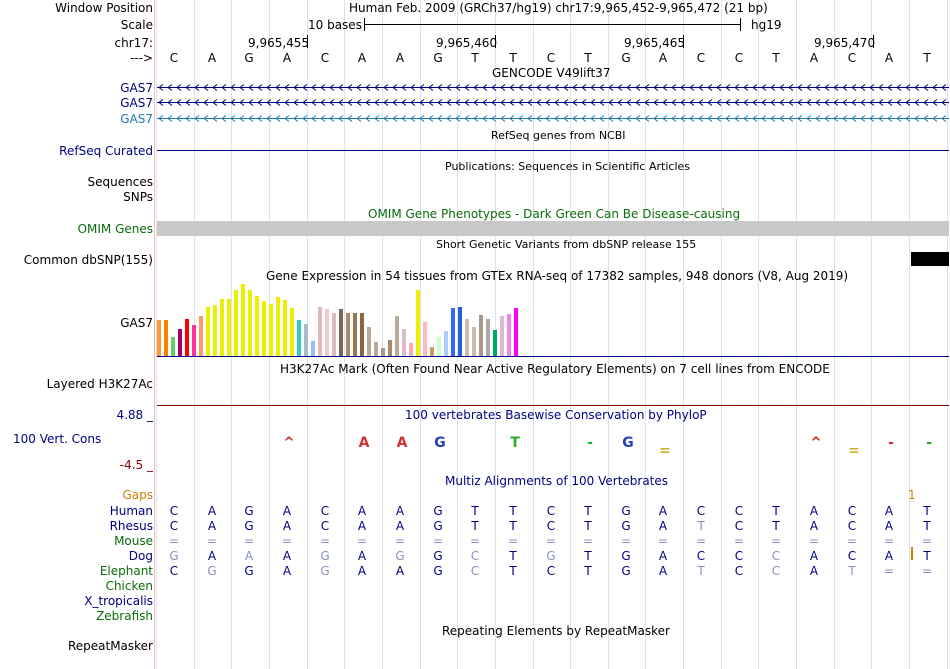 Image resolution: width=950 pixels, height=669 pixels. Describe the element at coordinates (88, 260) in the screenshot. I see `dbsnp-track-label: Common dbSNP(155)` at that location.